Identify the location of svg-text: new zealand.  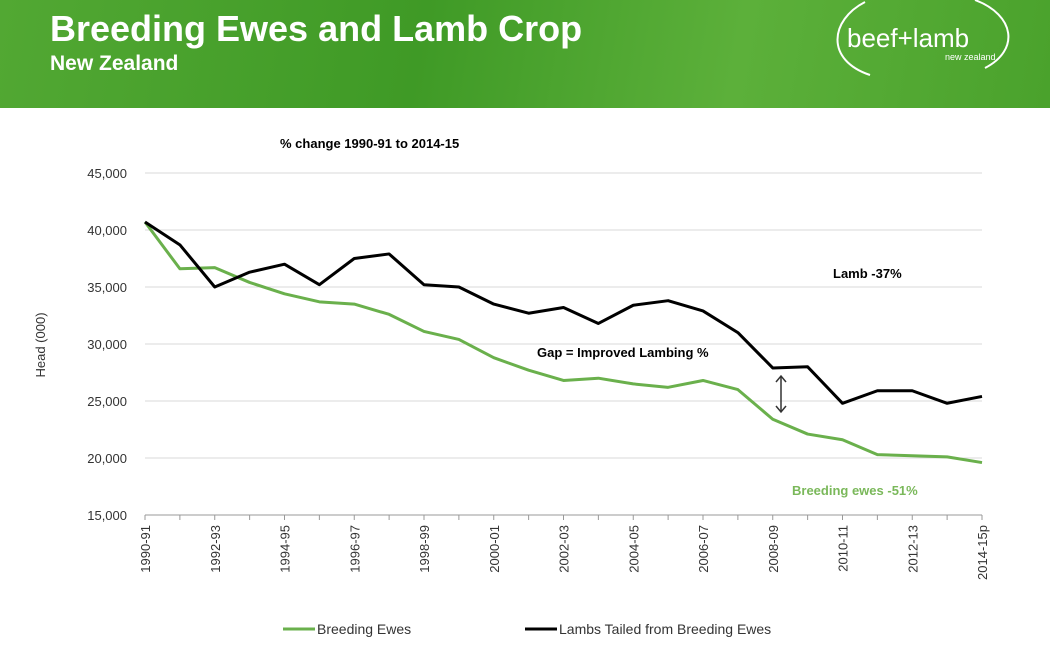
(970, 57).